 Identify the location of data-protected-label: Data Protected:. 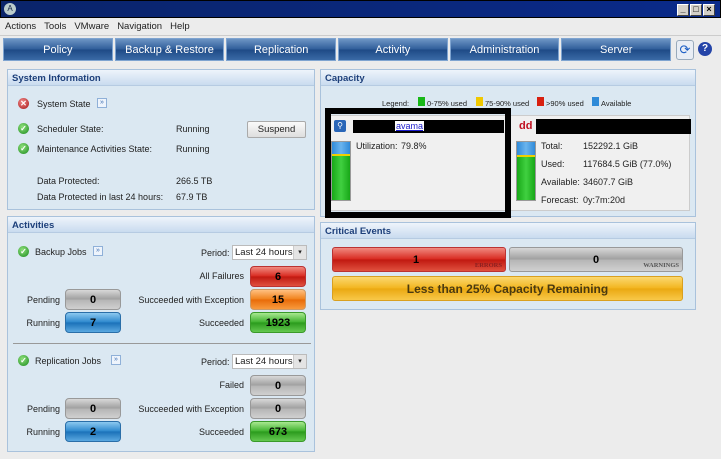
(68, 181).